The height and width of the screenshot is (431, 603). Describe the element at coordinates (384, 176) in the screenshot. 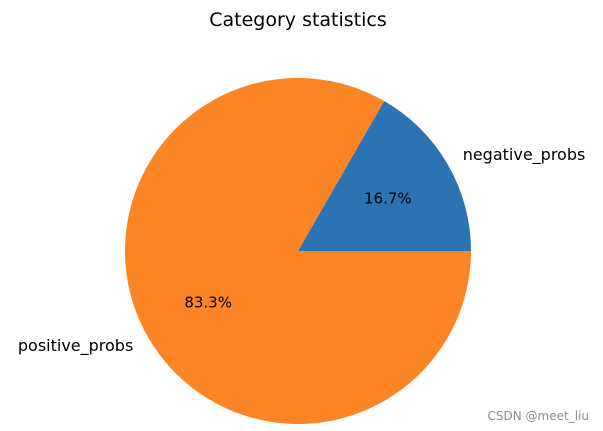

I see `pie-slice-negative-probs` at that location.